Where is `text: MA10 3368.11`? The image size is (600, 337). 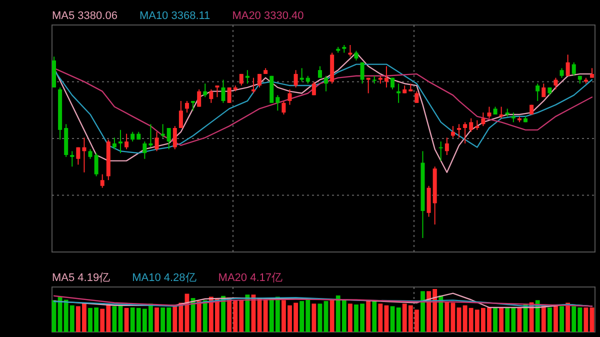
text: MA10 3368.11 is located at coordinates (174, 16).